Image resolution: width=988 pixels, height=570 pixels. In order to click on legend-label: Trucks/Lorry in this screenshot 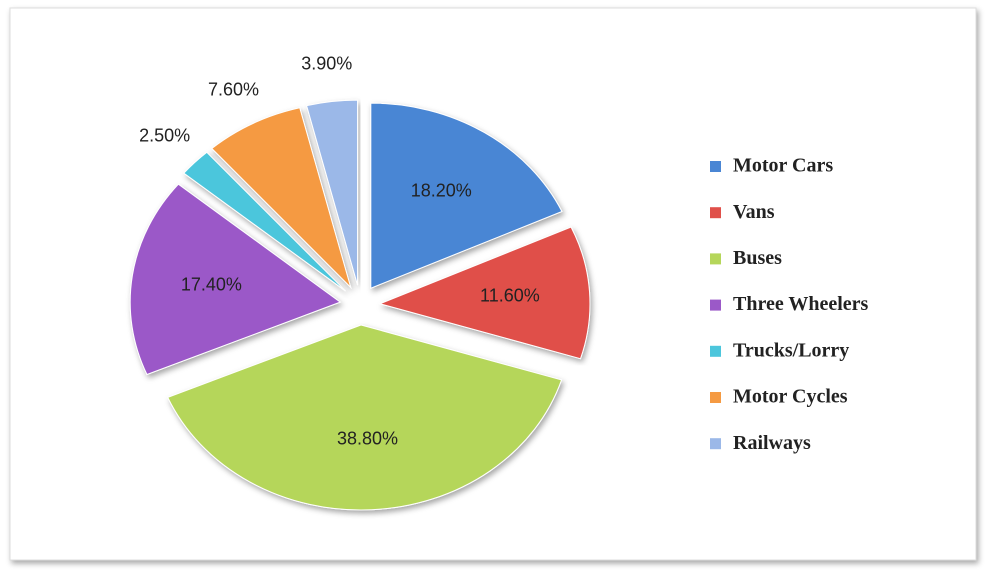, I will do `click(791, 350)`.